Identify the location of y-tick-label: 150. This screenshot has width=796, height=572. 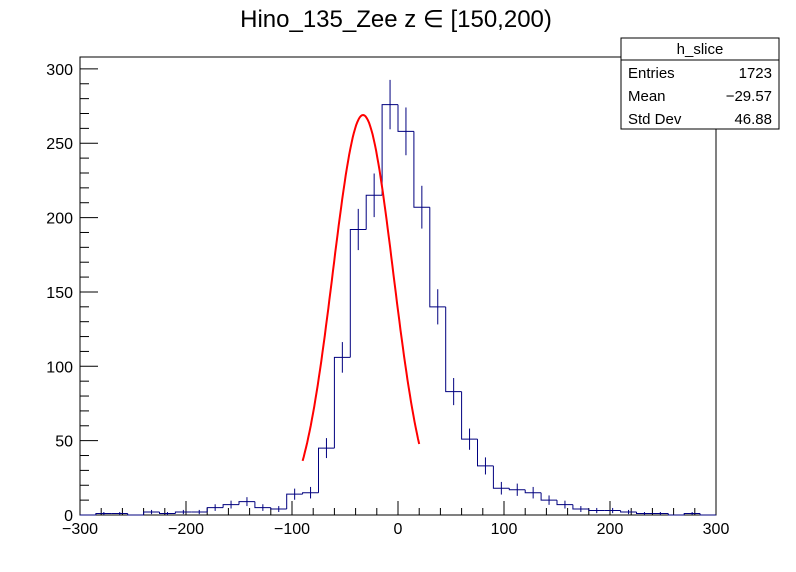
(59, 293).